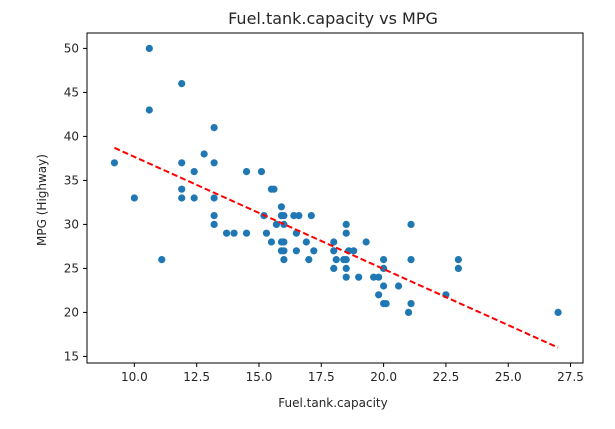  I want to click on x-tick-label: 27.5, so click(570, 377).